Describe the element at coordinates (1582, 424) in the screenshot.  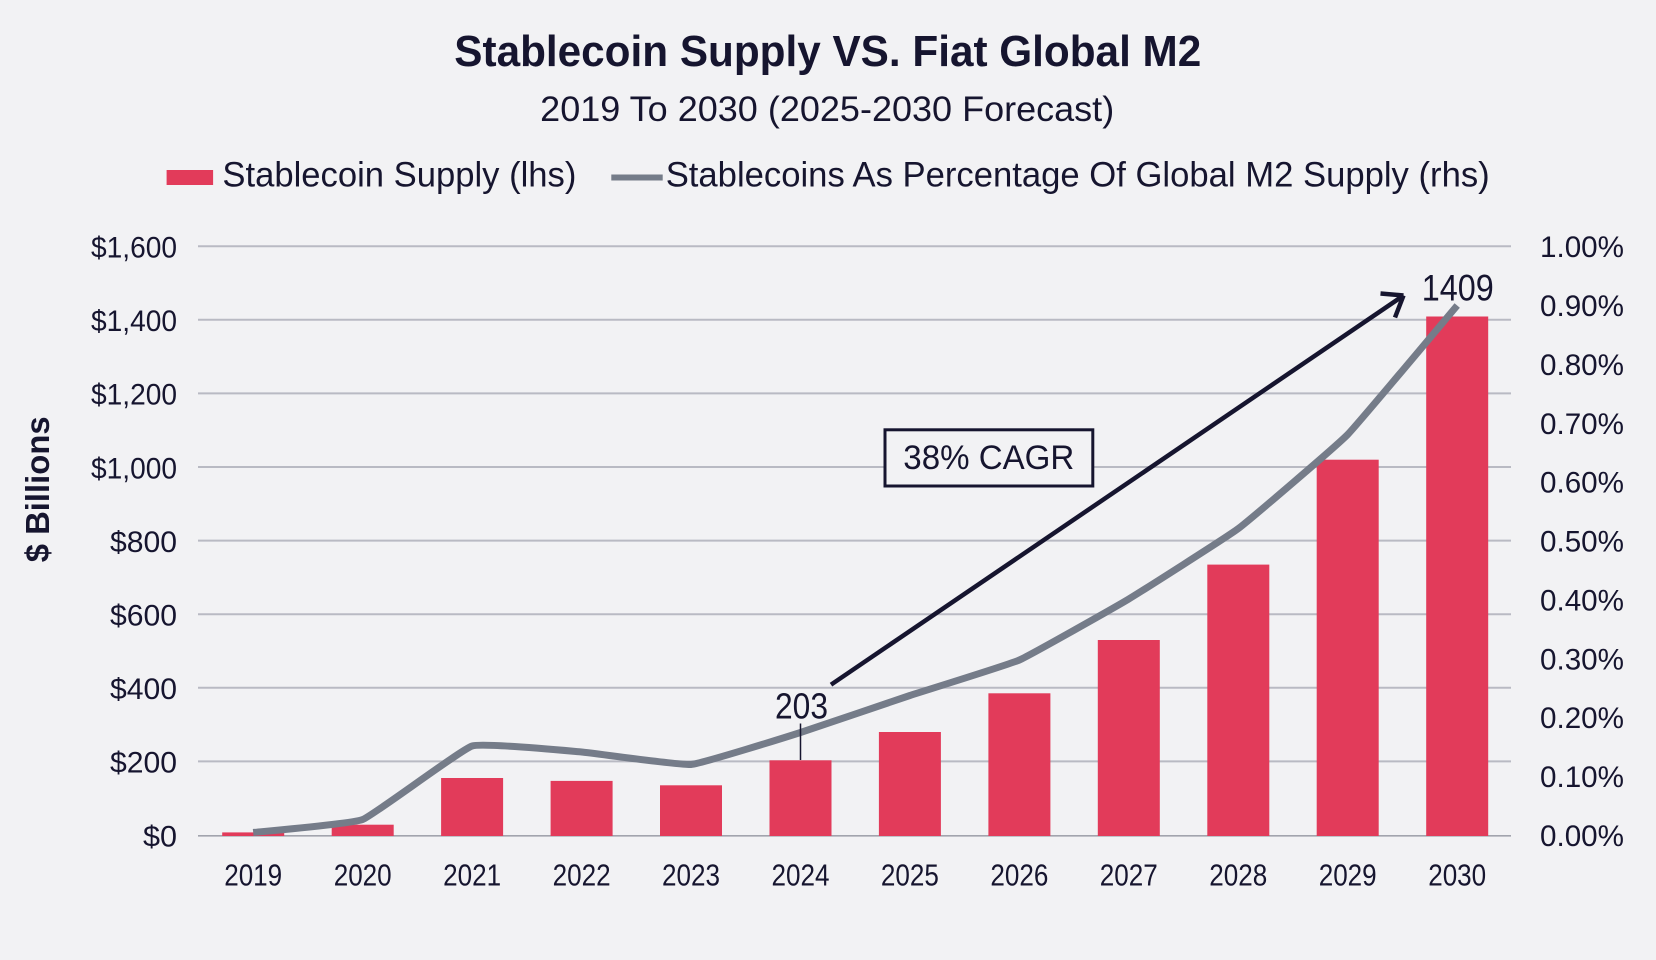
I see `svg-text: 0.70%` at that location.